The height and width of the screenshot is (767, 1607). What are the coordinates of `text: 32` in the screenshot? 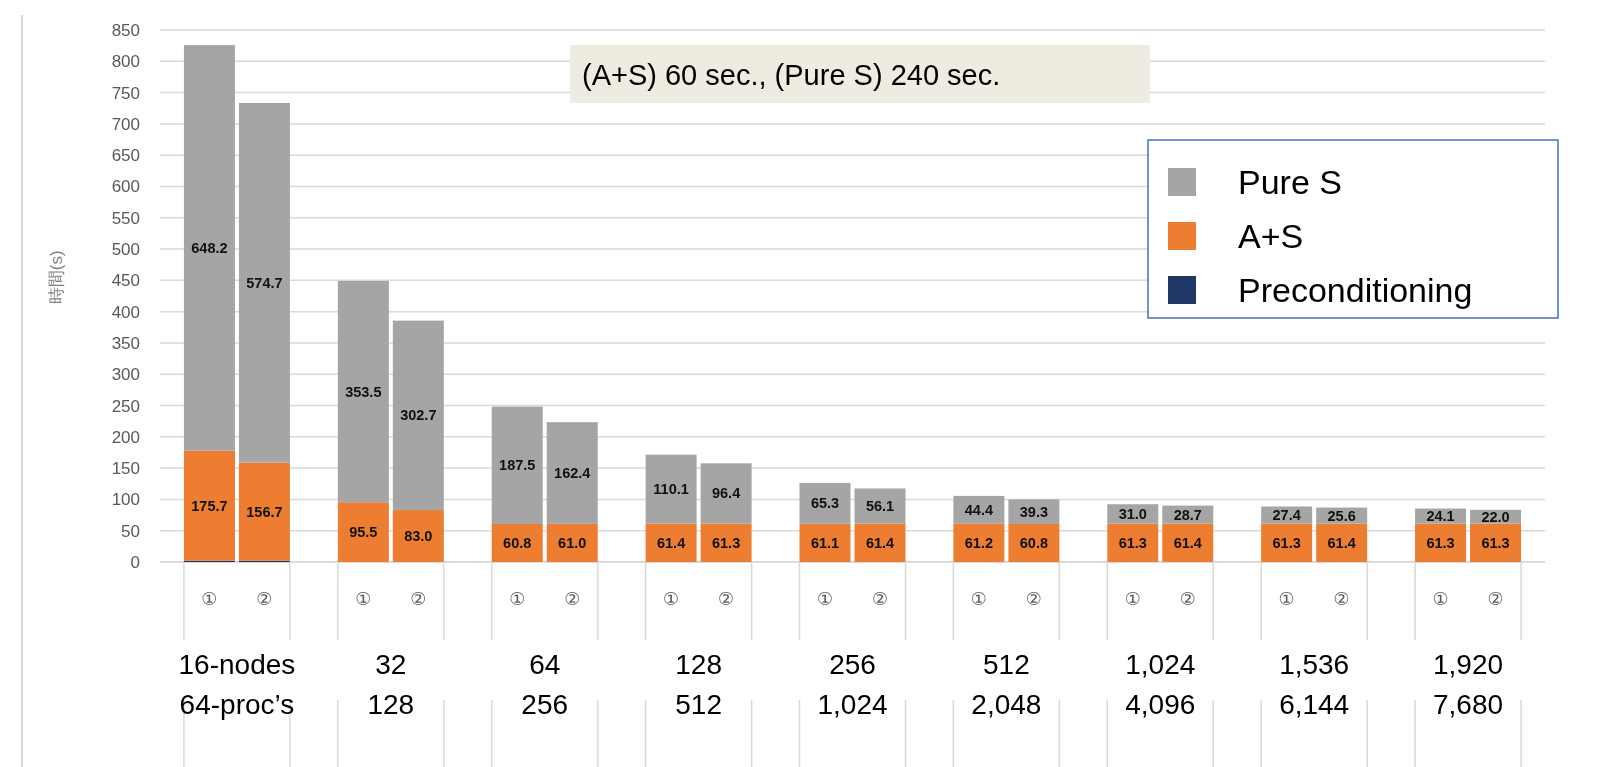 It's located at (391, 664).